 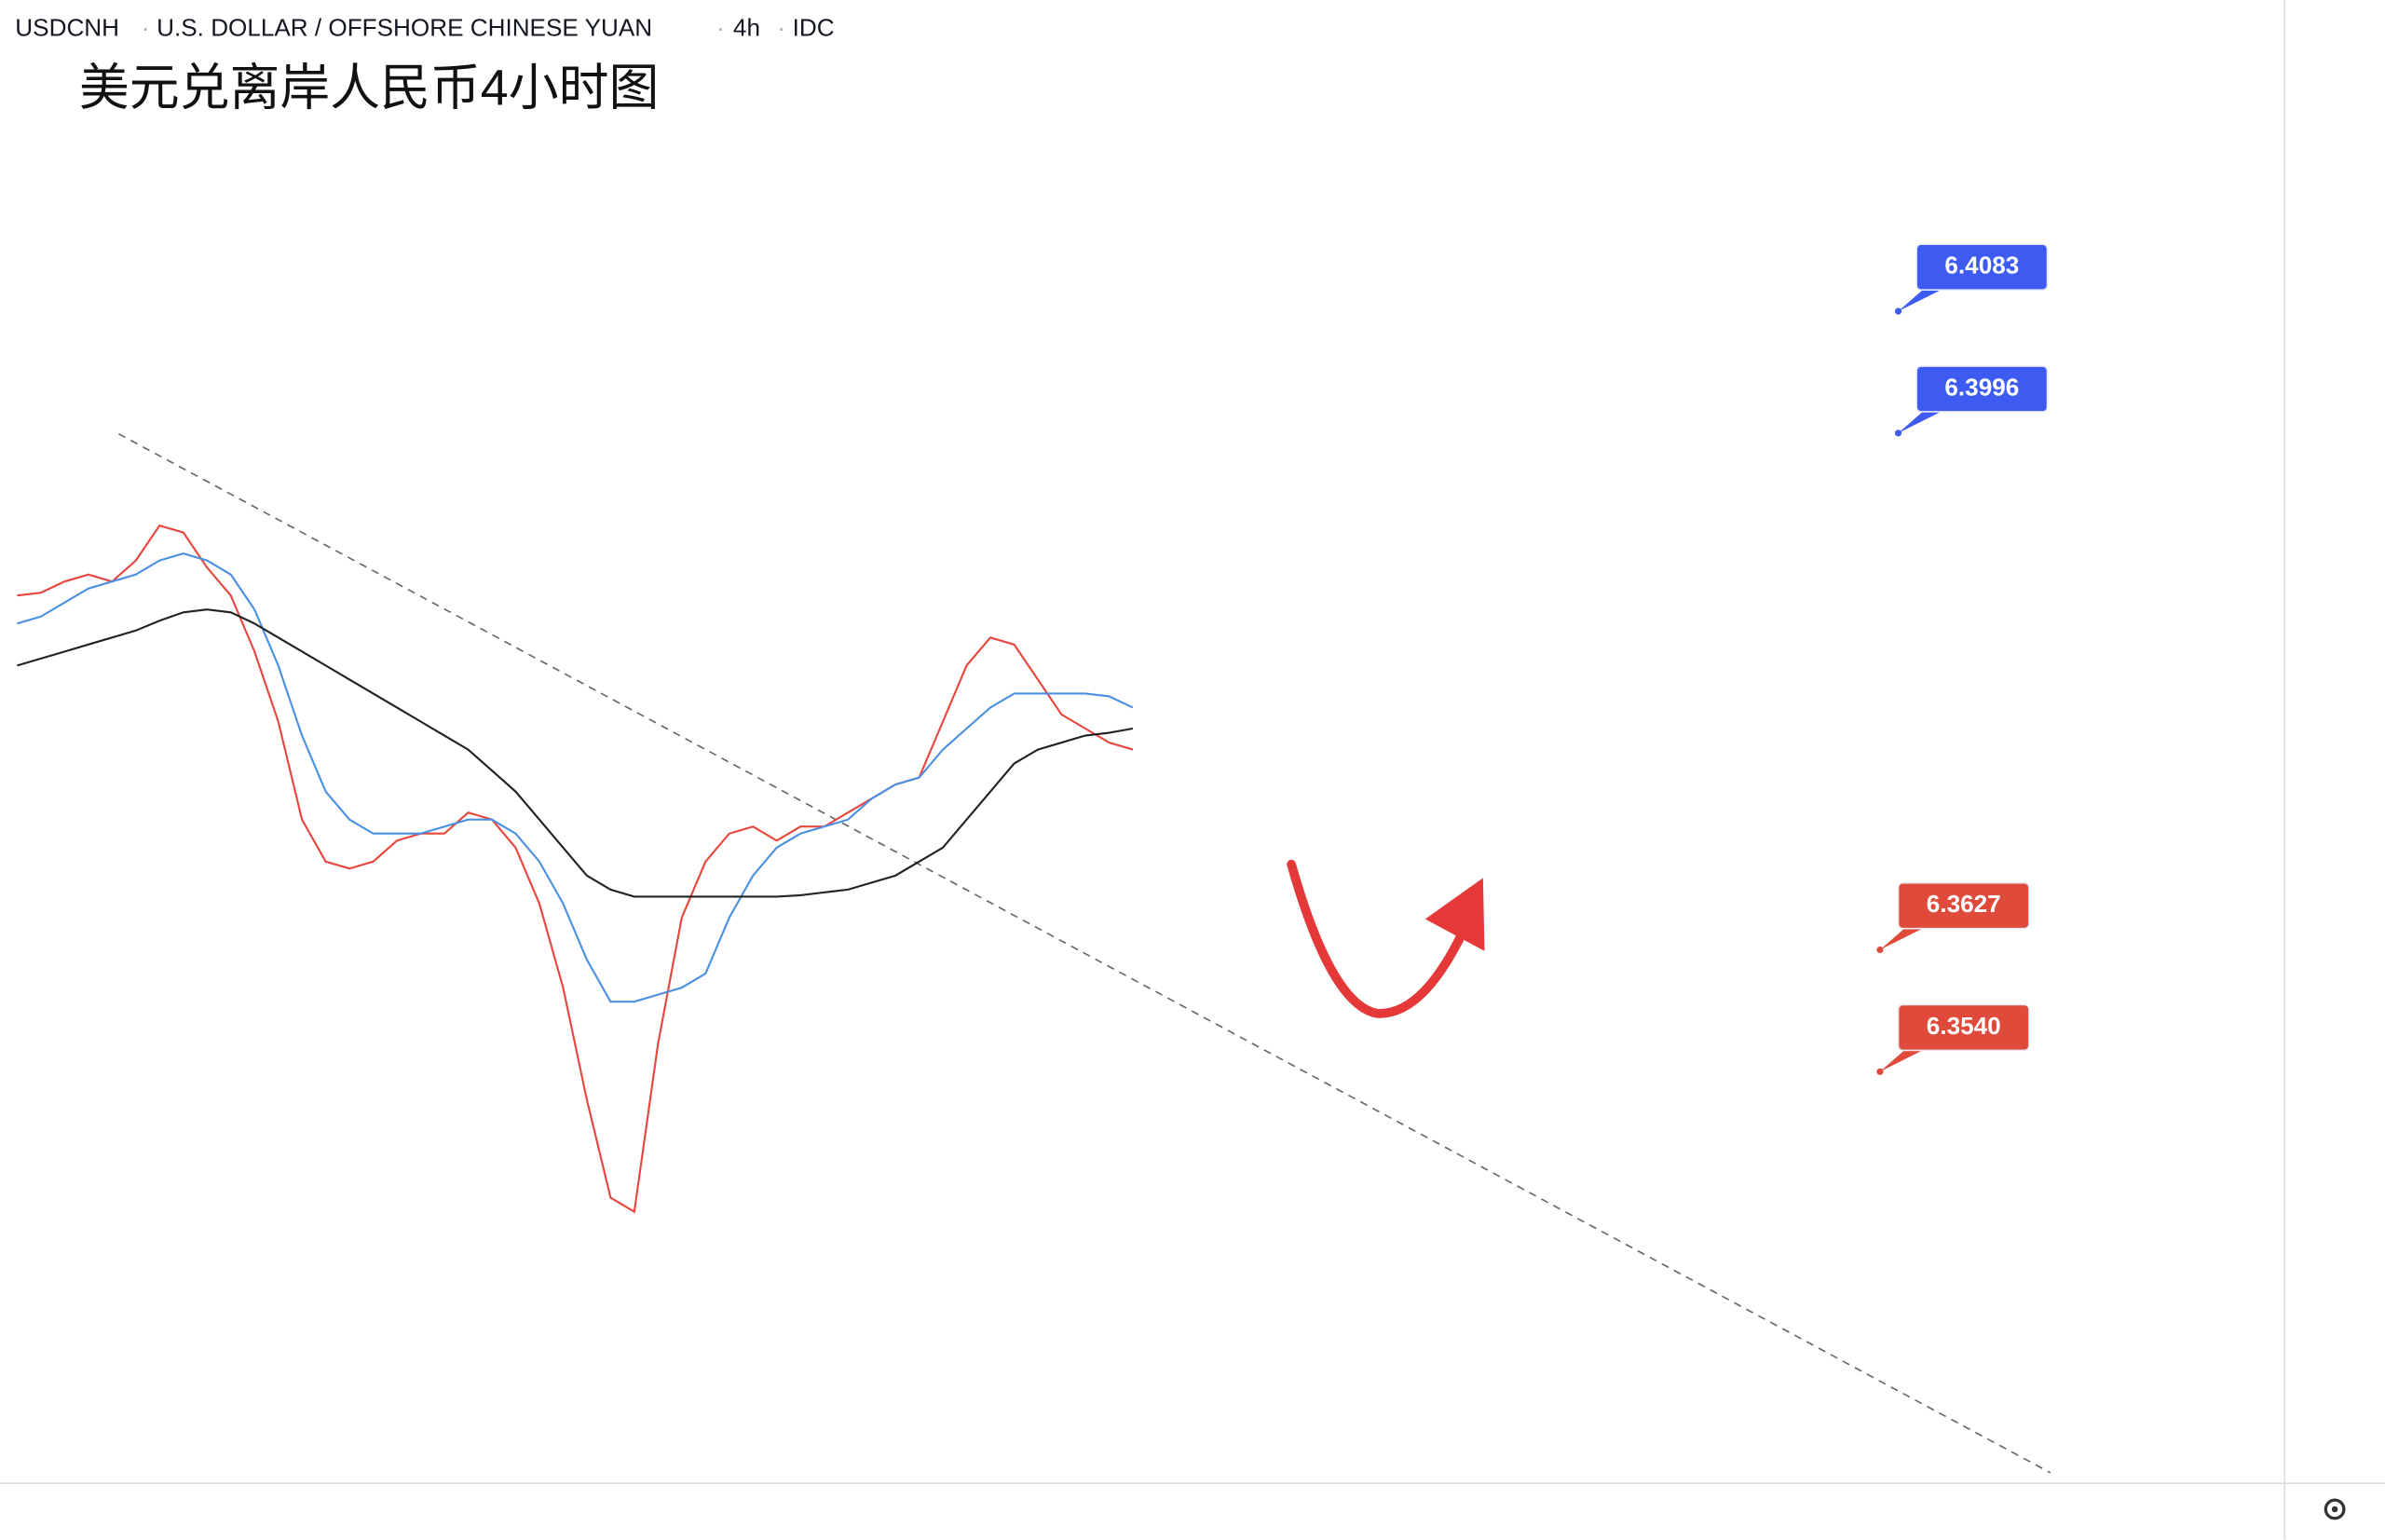 I want to click on gear, so click(x=2335, y=1509).